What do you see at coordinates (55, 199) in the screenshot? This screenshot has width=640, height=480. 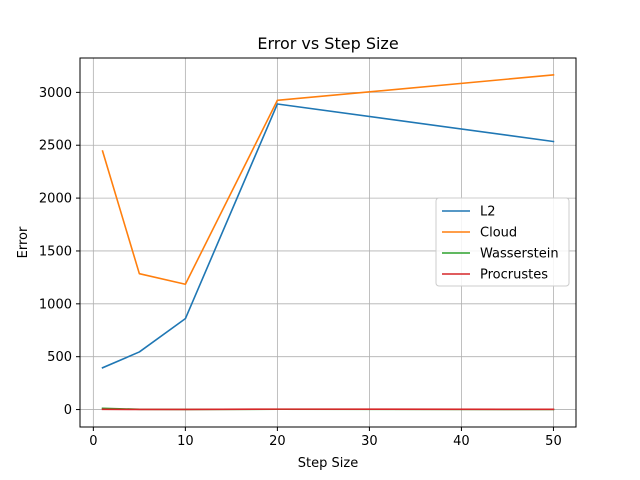 I see `y-tick-label: 2000` at bounding box center [55, 199].